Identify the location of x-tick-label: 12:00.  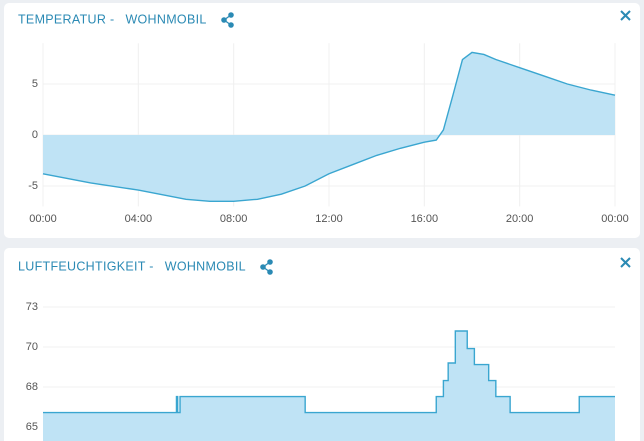
(329, 219).